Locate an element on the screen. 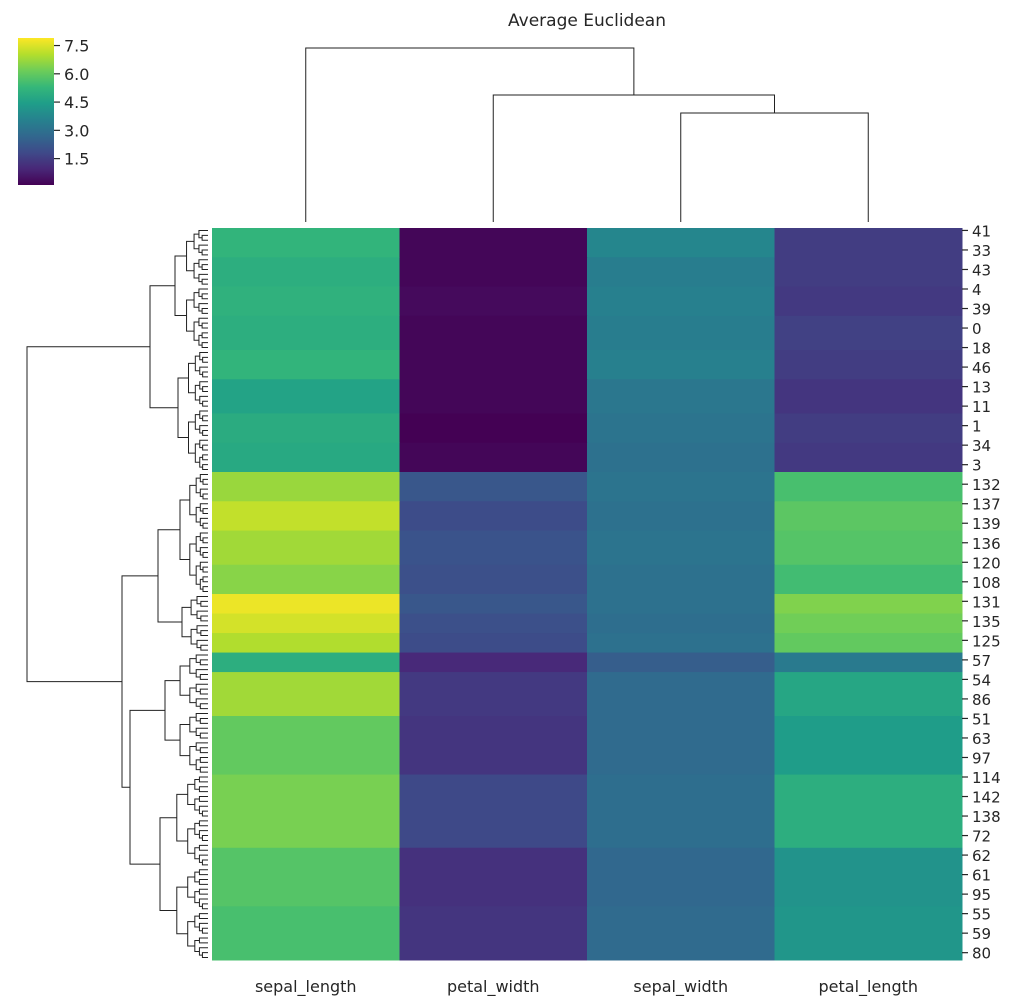  row-tick-label: 3 is located at coordinates (977, 466).